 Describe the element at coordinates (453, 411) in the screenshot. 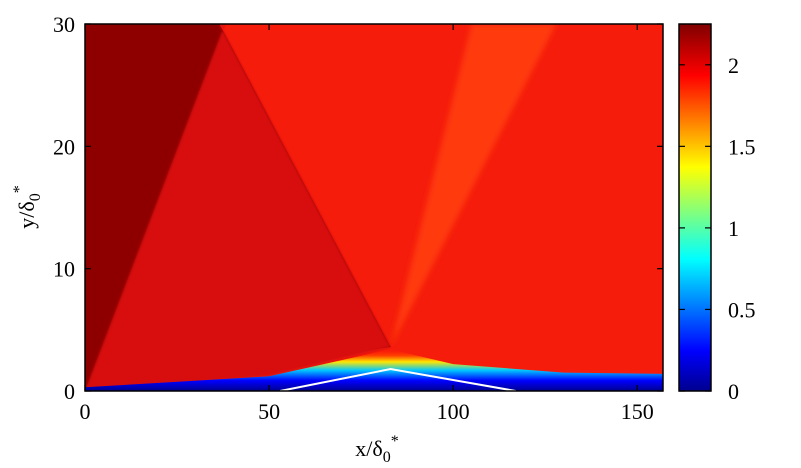

I see `x-tick-label: 100` at that location.